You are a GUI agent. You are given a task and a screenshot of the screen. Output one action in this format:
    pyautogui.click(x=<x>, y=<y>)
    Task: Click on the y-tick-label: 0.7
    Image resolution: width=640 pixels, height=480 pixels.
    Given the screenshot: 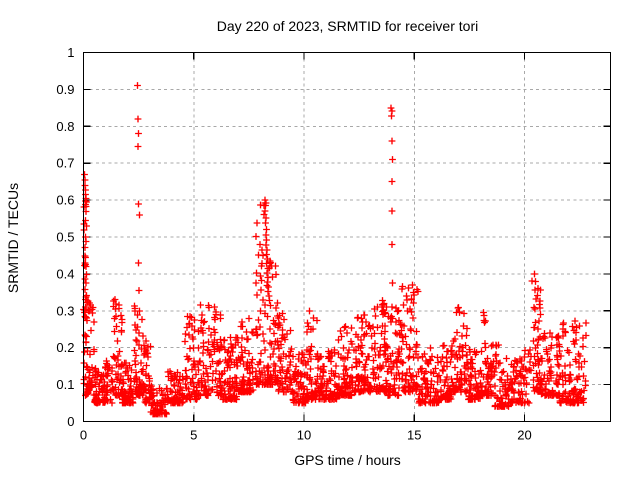 What is the action you would take?
    pyautogui.click(x=65, y=163)
    